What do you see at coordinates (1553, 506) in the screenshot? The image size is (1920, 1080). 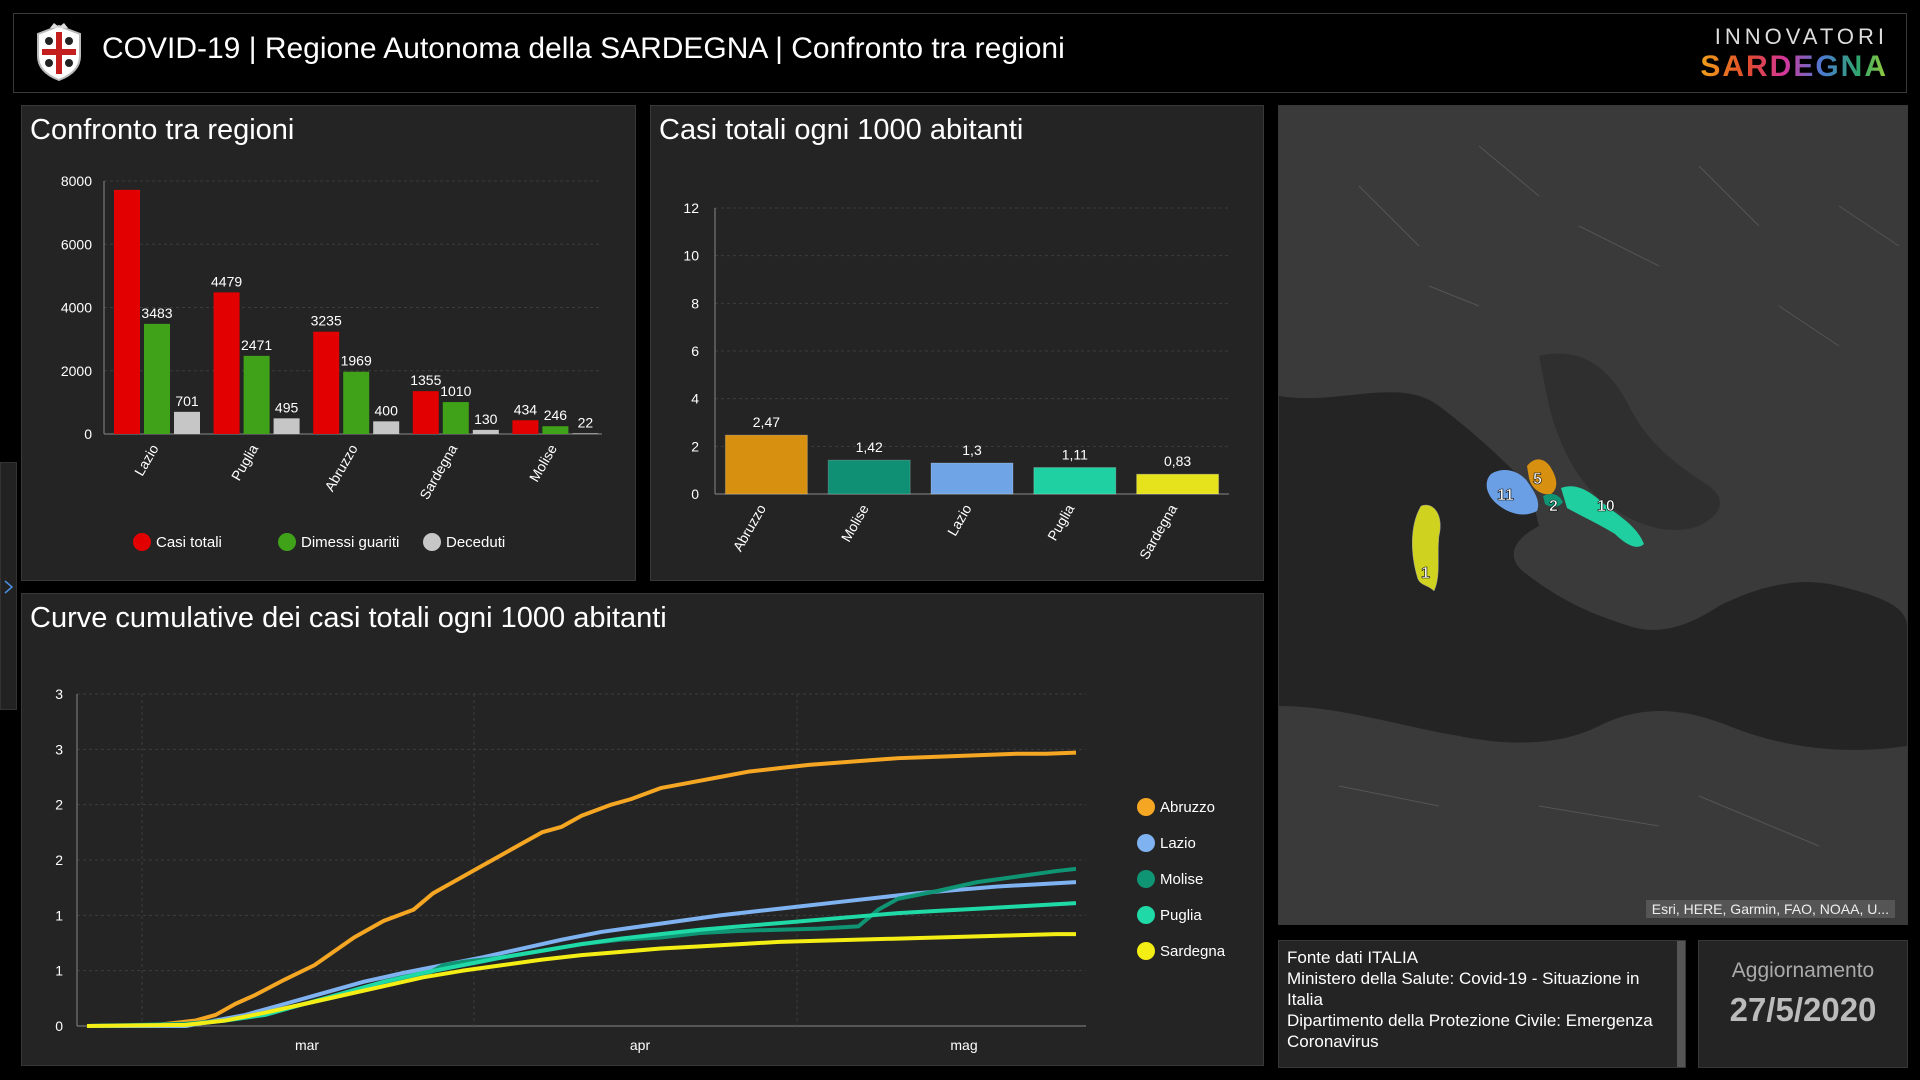 I see `map-label-molise: 2` at bounding box center [1553, 506].